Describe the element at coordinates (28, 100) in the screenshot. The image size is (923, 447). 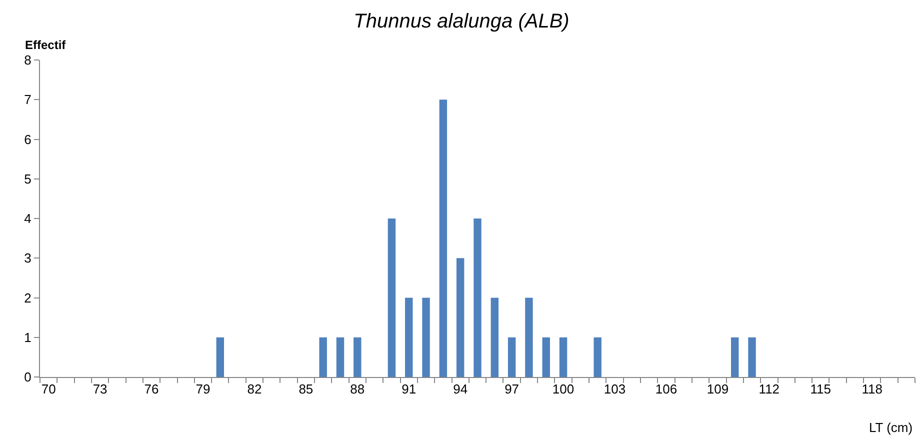
I see `y-tick-label: 7` at that location.